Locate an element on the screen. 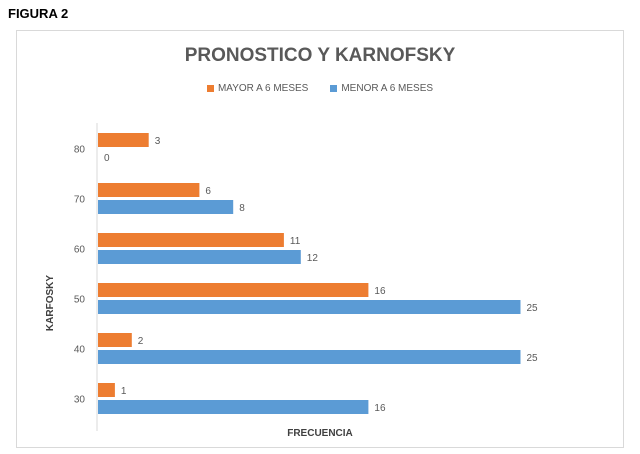 This screenshot has height=454, width=640. legend-item-mayor: MAYOR A 6 MESES is located at coordinates (257, 88).